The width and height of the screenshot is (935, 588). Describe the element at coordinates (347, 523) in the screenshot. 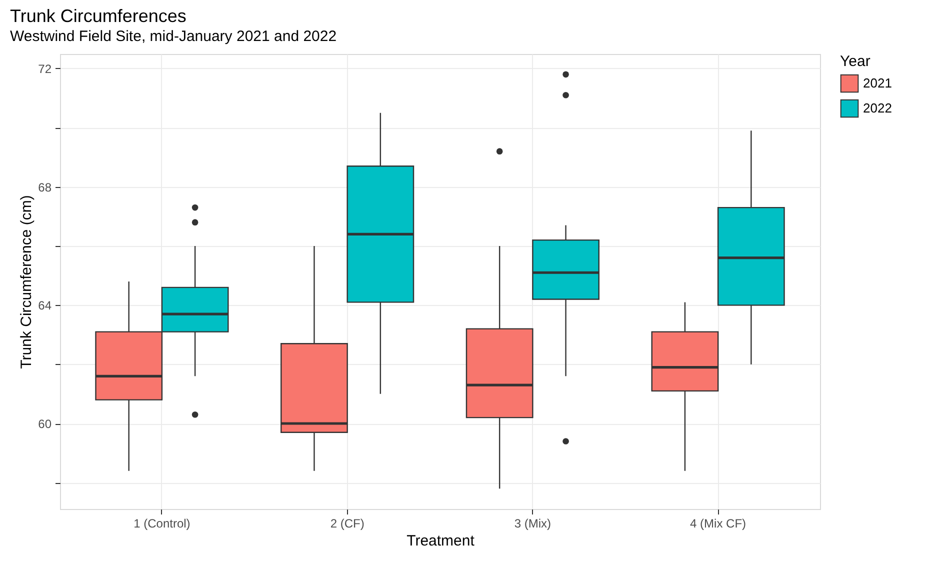

I see `x-tick-label: 2 (CF)` at that location.